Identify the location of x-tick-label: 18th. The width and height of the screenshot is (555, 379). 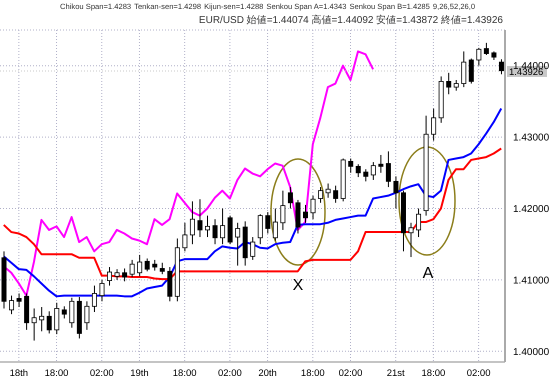
(19, 373).